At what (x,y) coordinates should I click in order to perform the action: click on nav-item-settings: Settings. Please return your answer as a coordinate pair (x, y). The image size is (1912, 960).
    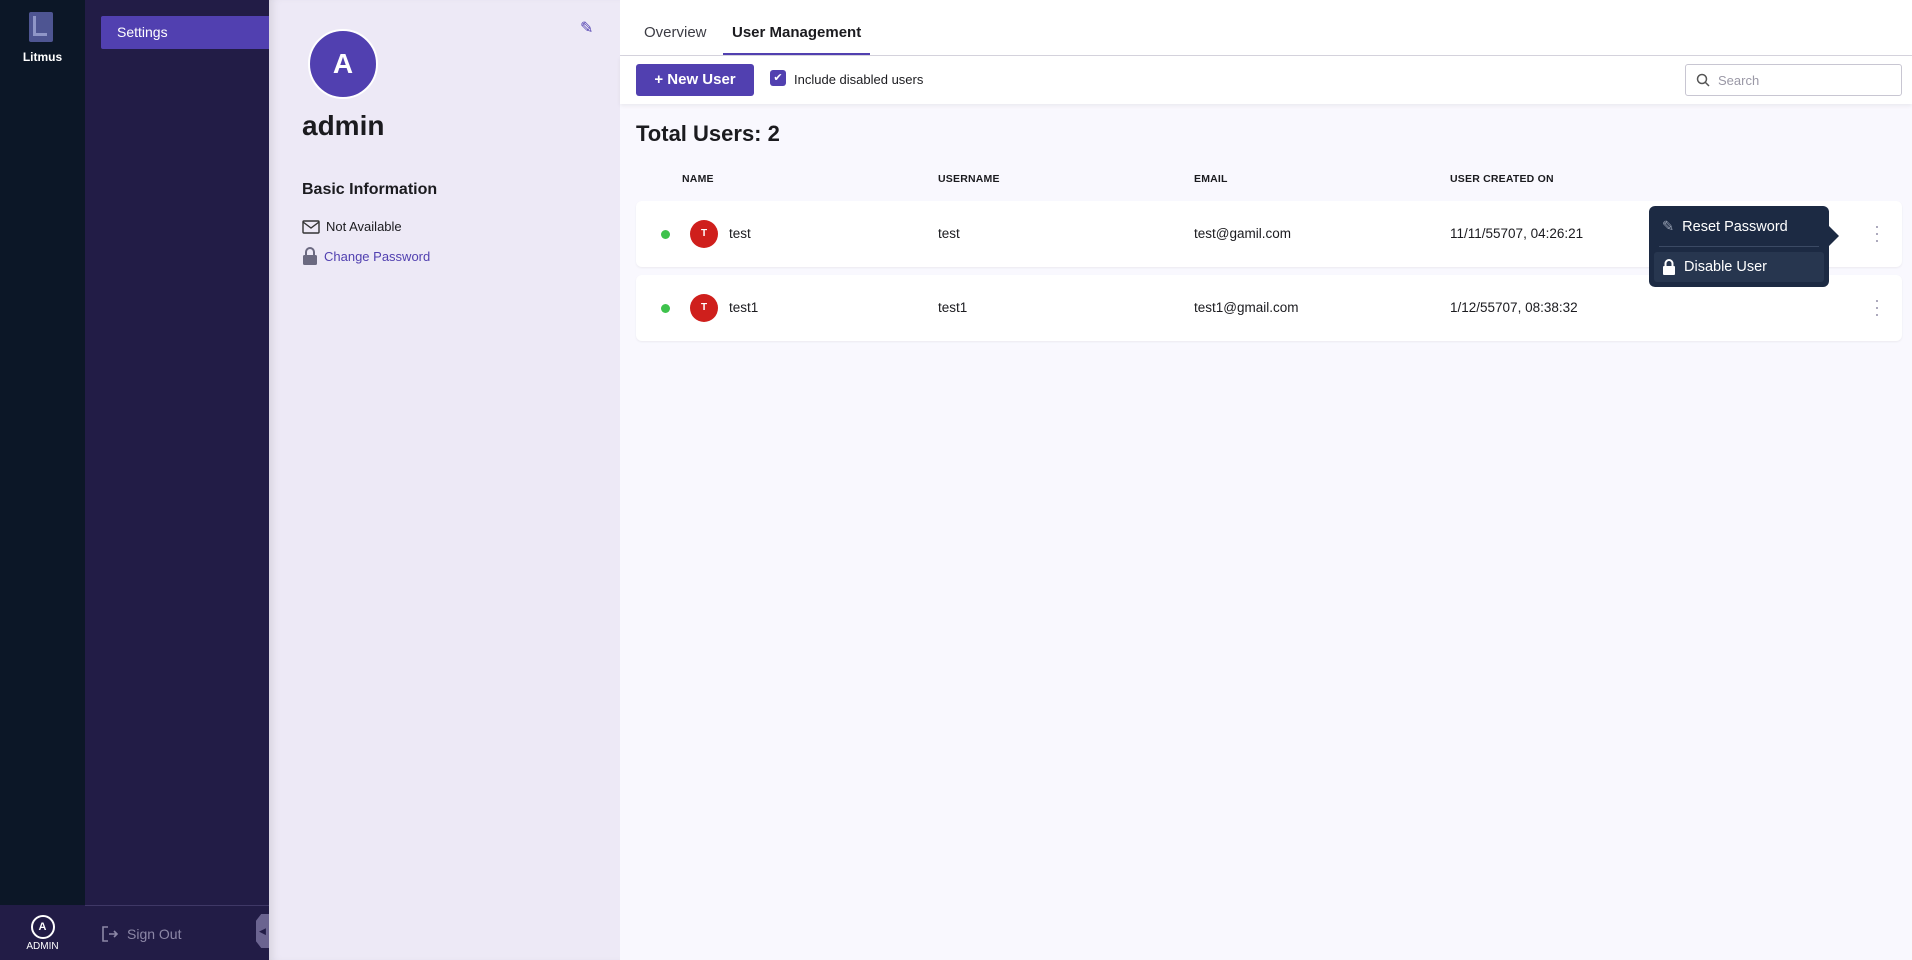
    Looking at the image, I should click on (185, 32).